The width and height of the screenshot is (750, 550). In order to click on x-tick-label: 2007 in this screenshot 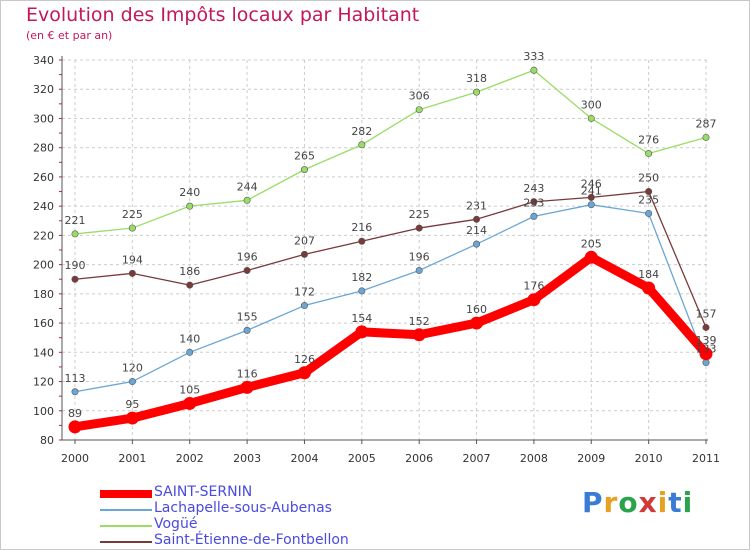, I will do `click(477, 458)`.